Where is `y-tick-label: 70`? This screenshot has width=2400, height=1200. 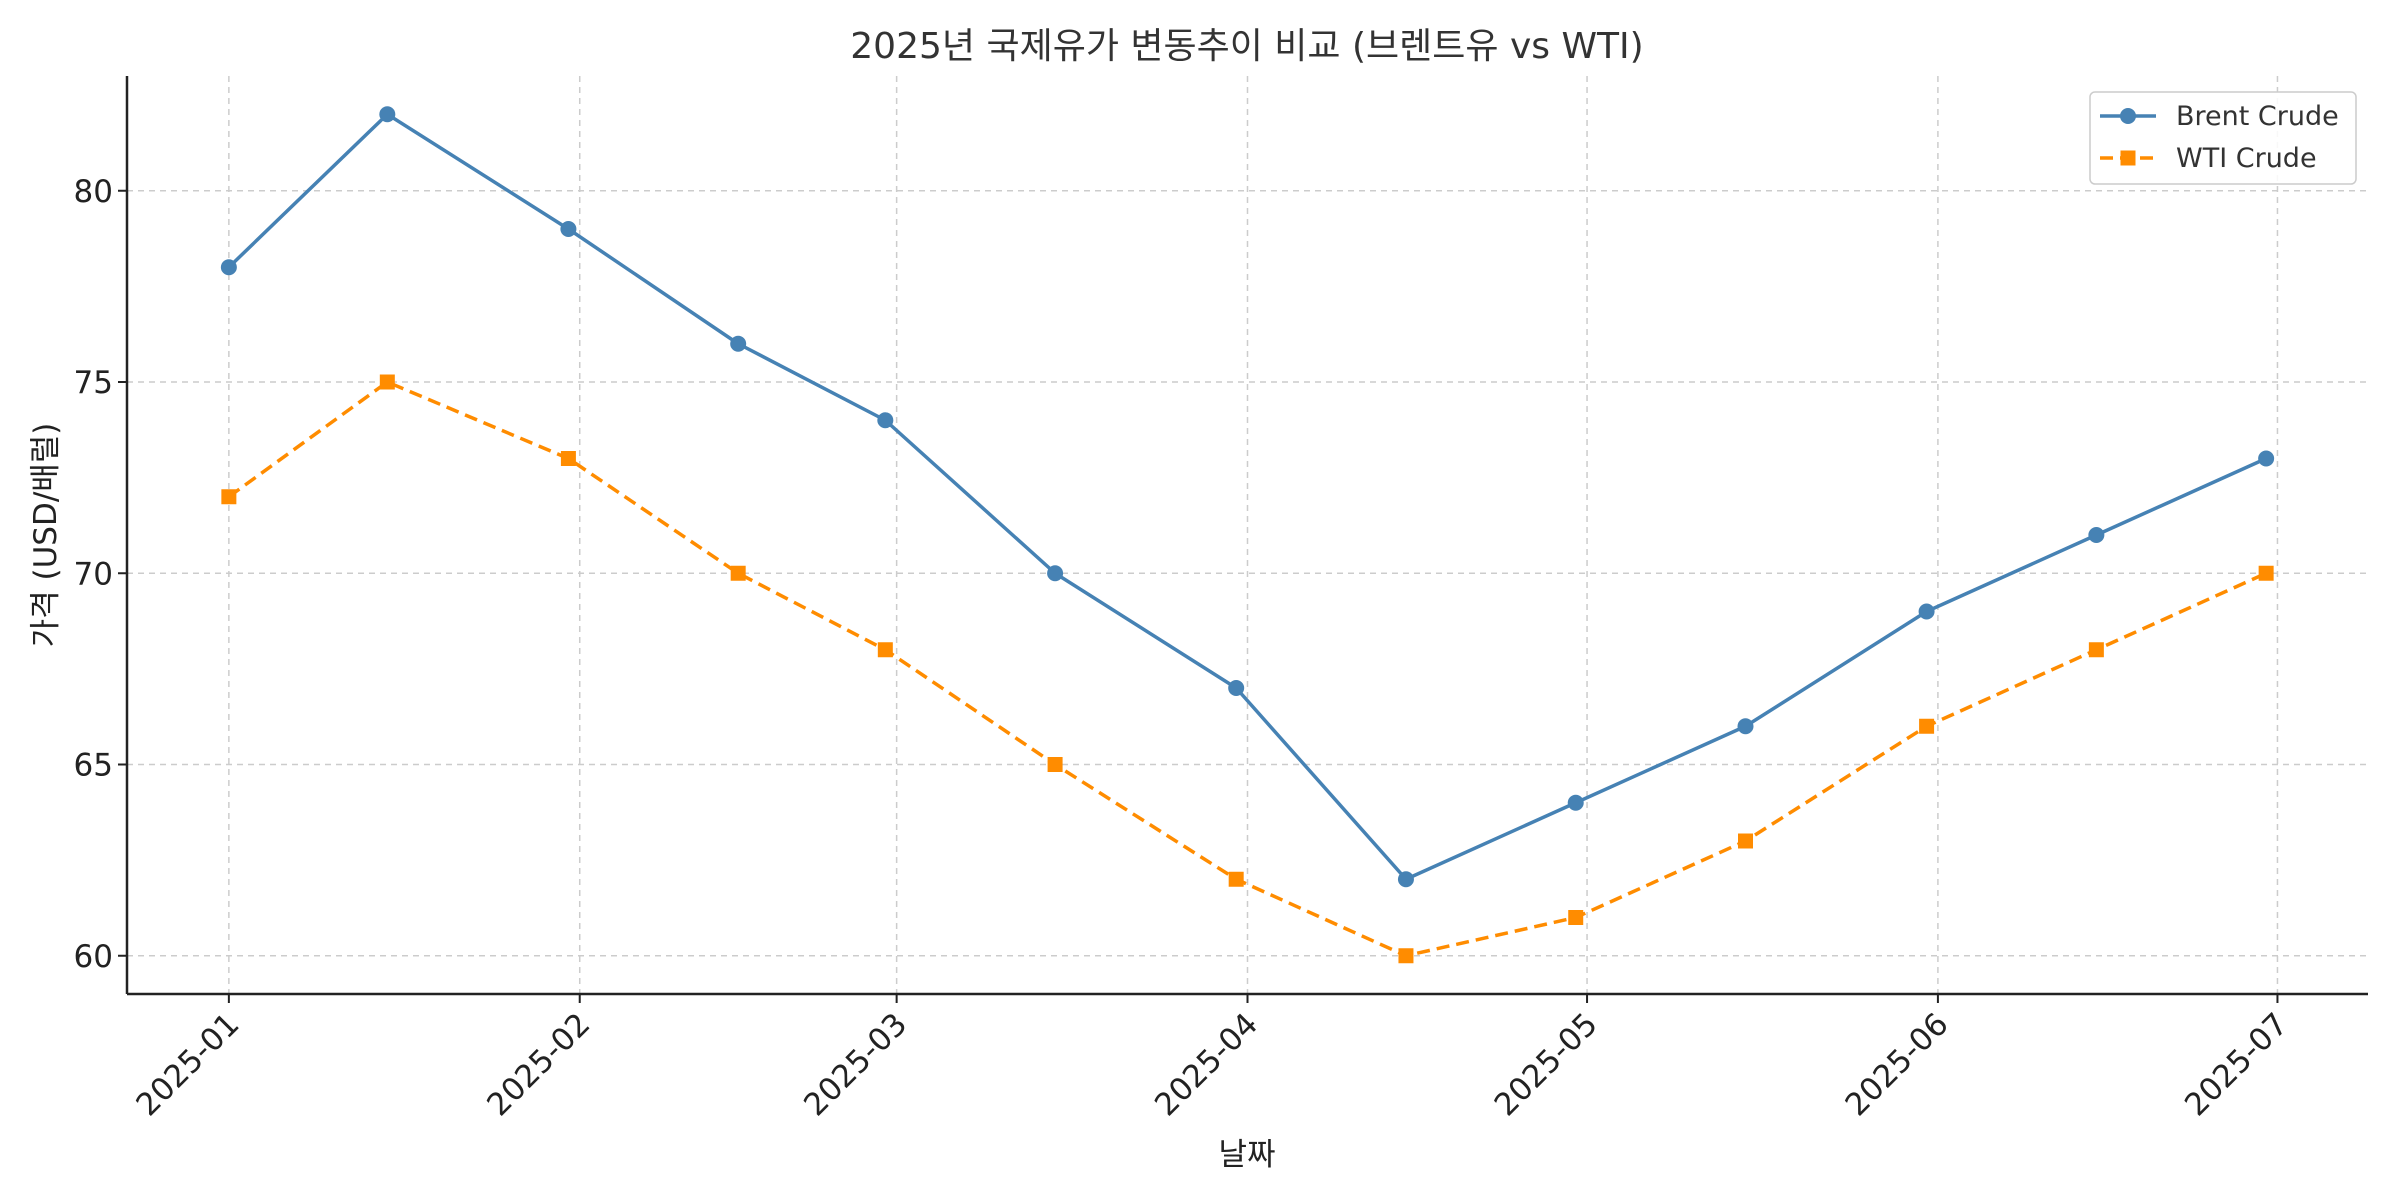 y-tick-label: 70 is located at coordinates (93, 574).